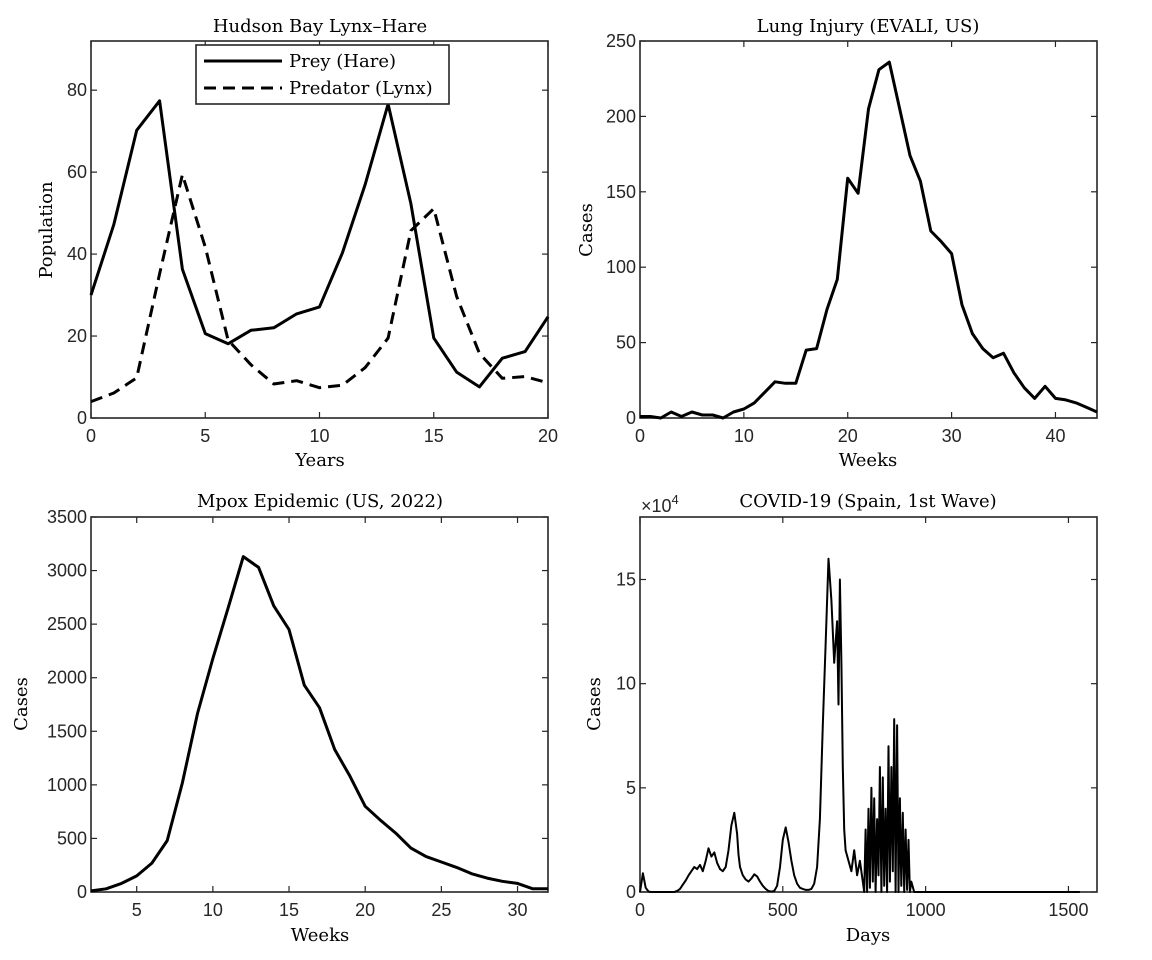 This screenshot has height=960, width=1152. I want to click on mpox-ytick-label: 500, so click(72, 838).